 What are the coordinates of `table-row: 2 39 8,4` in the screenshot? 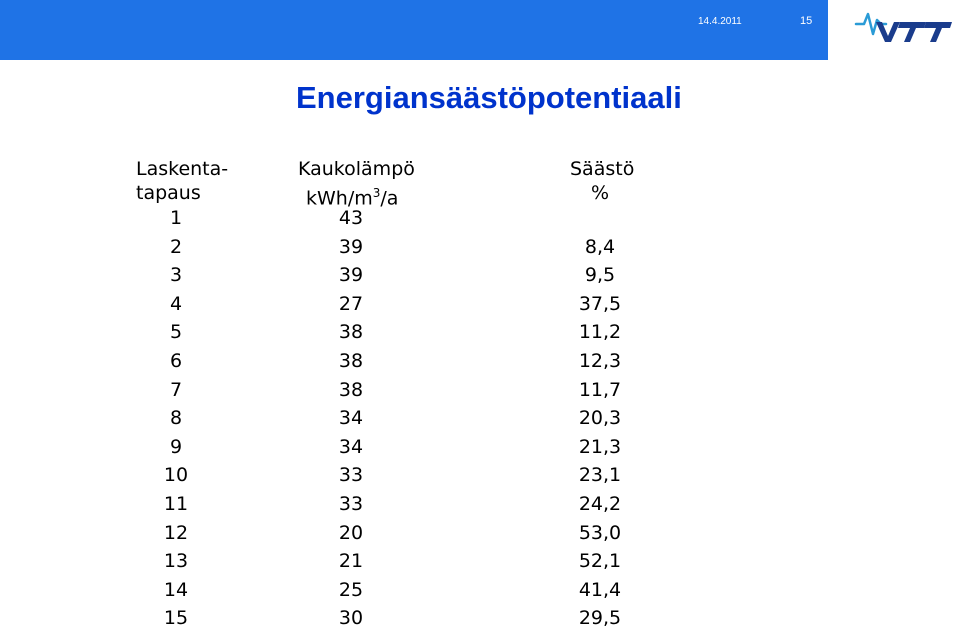 It's located at (390, 247).